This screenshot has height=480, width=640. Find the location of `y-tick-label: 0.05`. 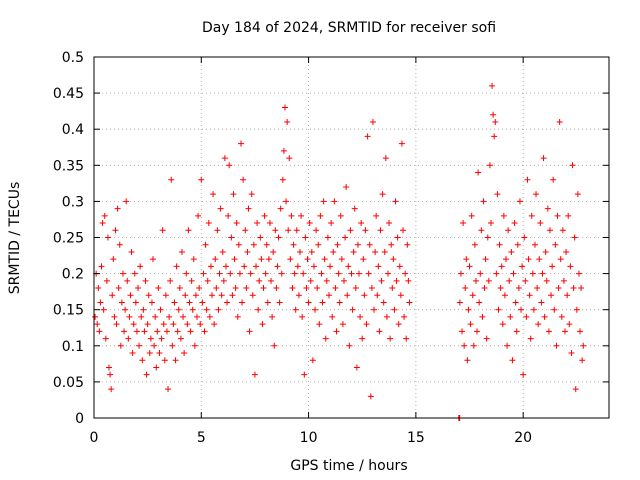

y-tick-label: 0.05 is located at coordinates (68, 383).